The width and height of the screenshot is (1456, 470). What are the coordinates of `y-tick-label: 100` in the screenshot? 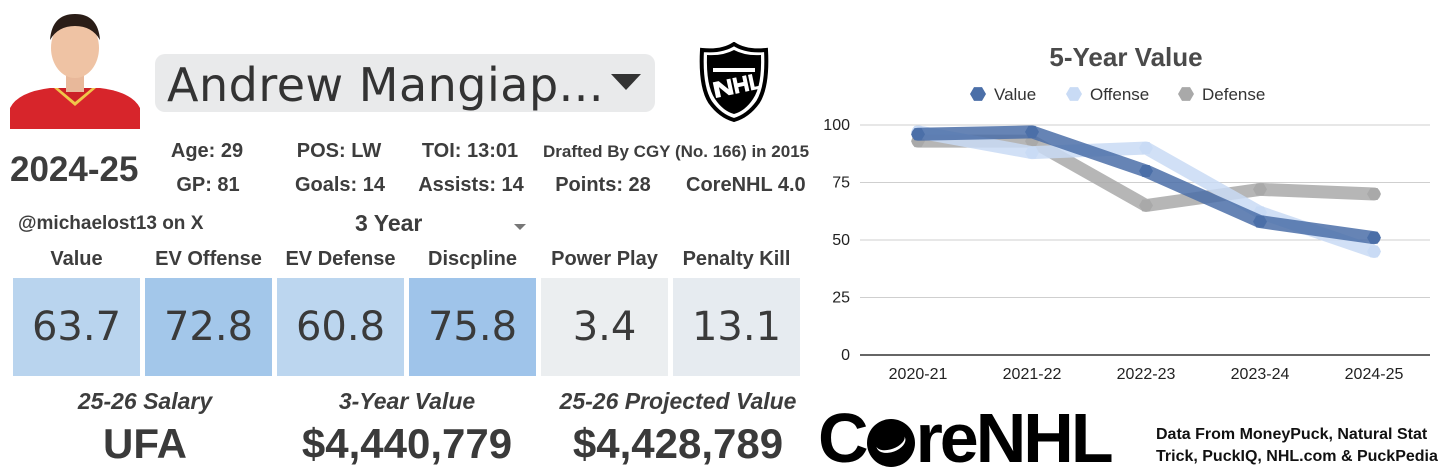 It's located at (836, 125).